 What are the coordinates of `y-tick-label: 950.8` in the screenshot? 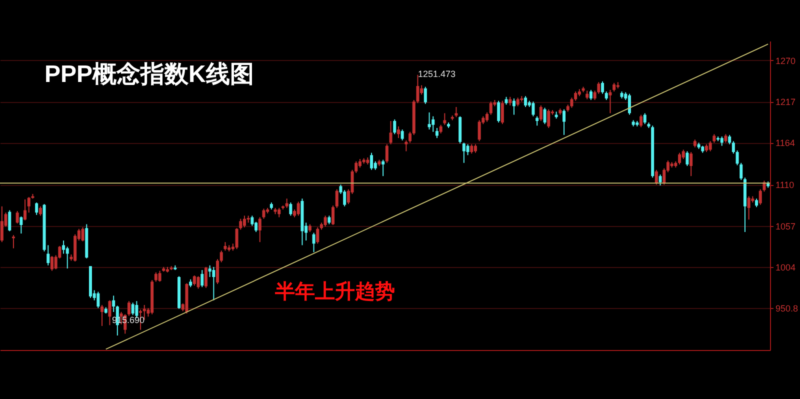 It's located at (787, 309).